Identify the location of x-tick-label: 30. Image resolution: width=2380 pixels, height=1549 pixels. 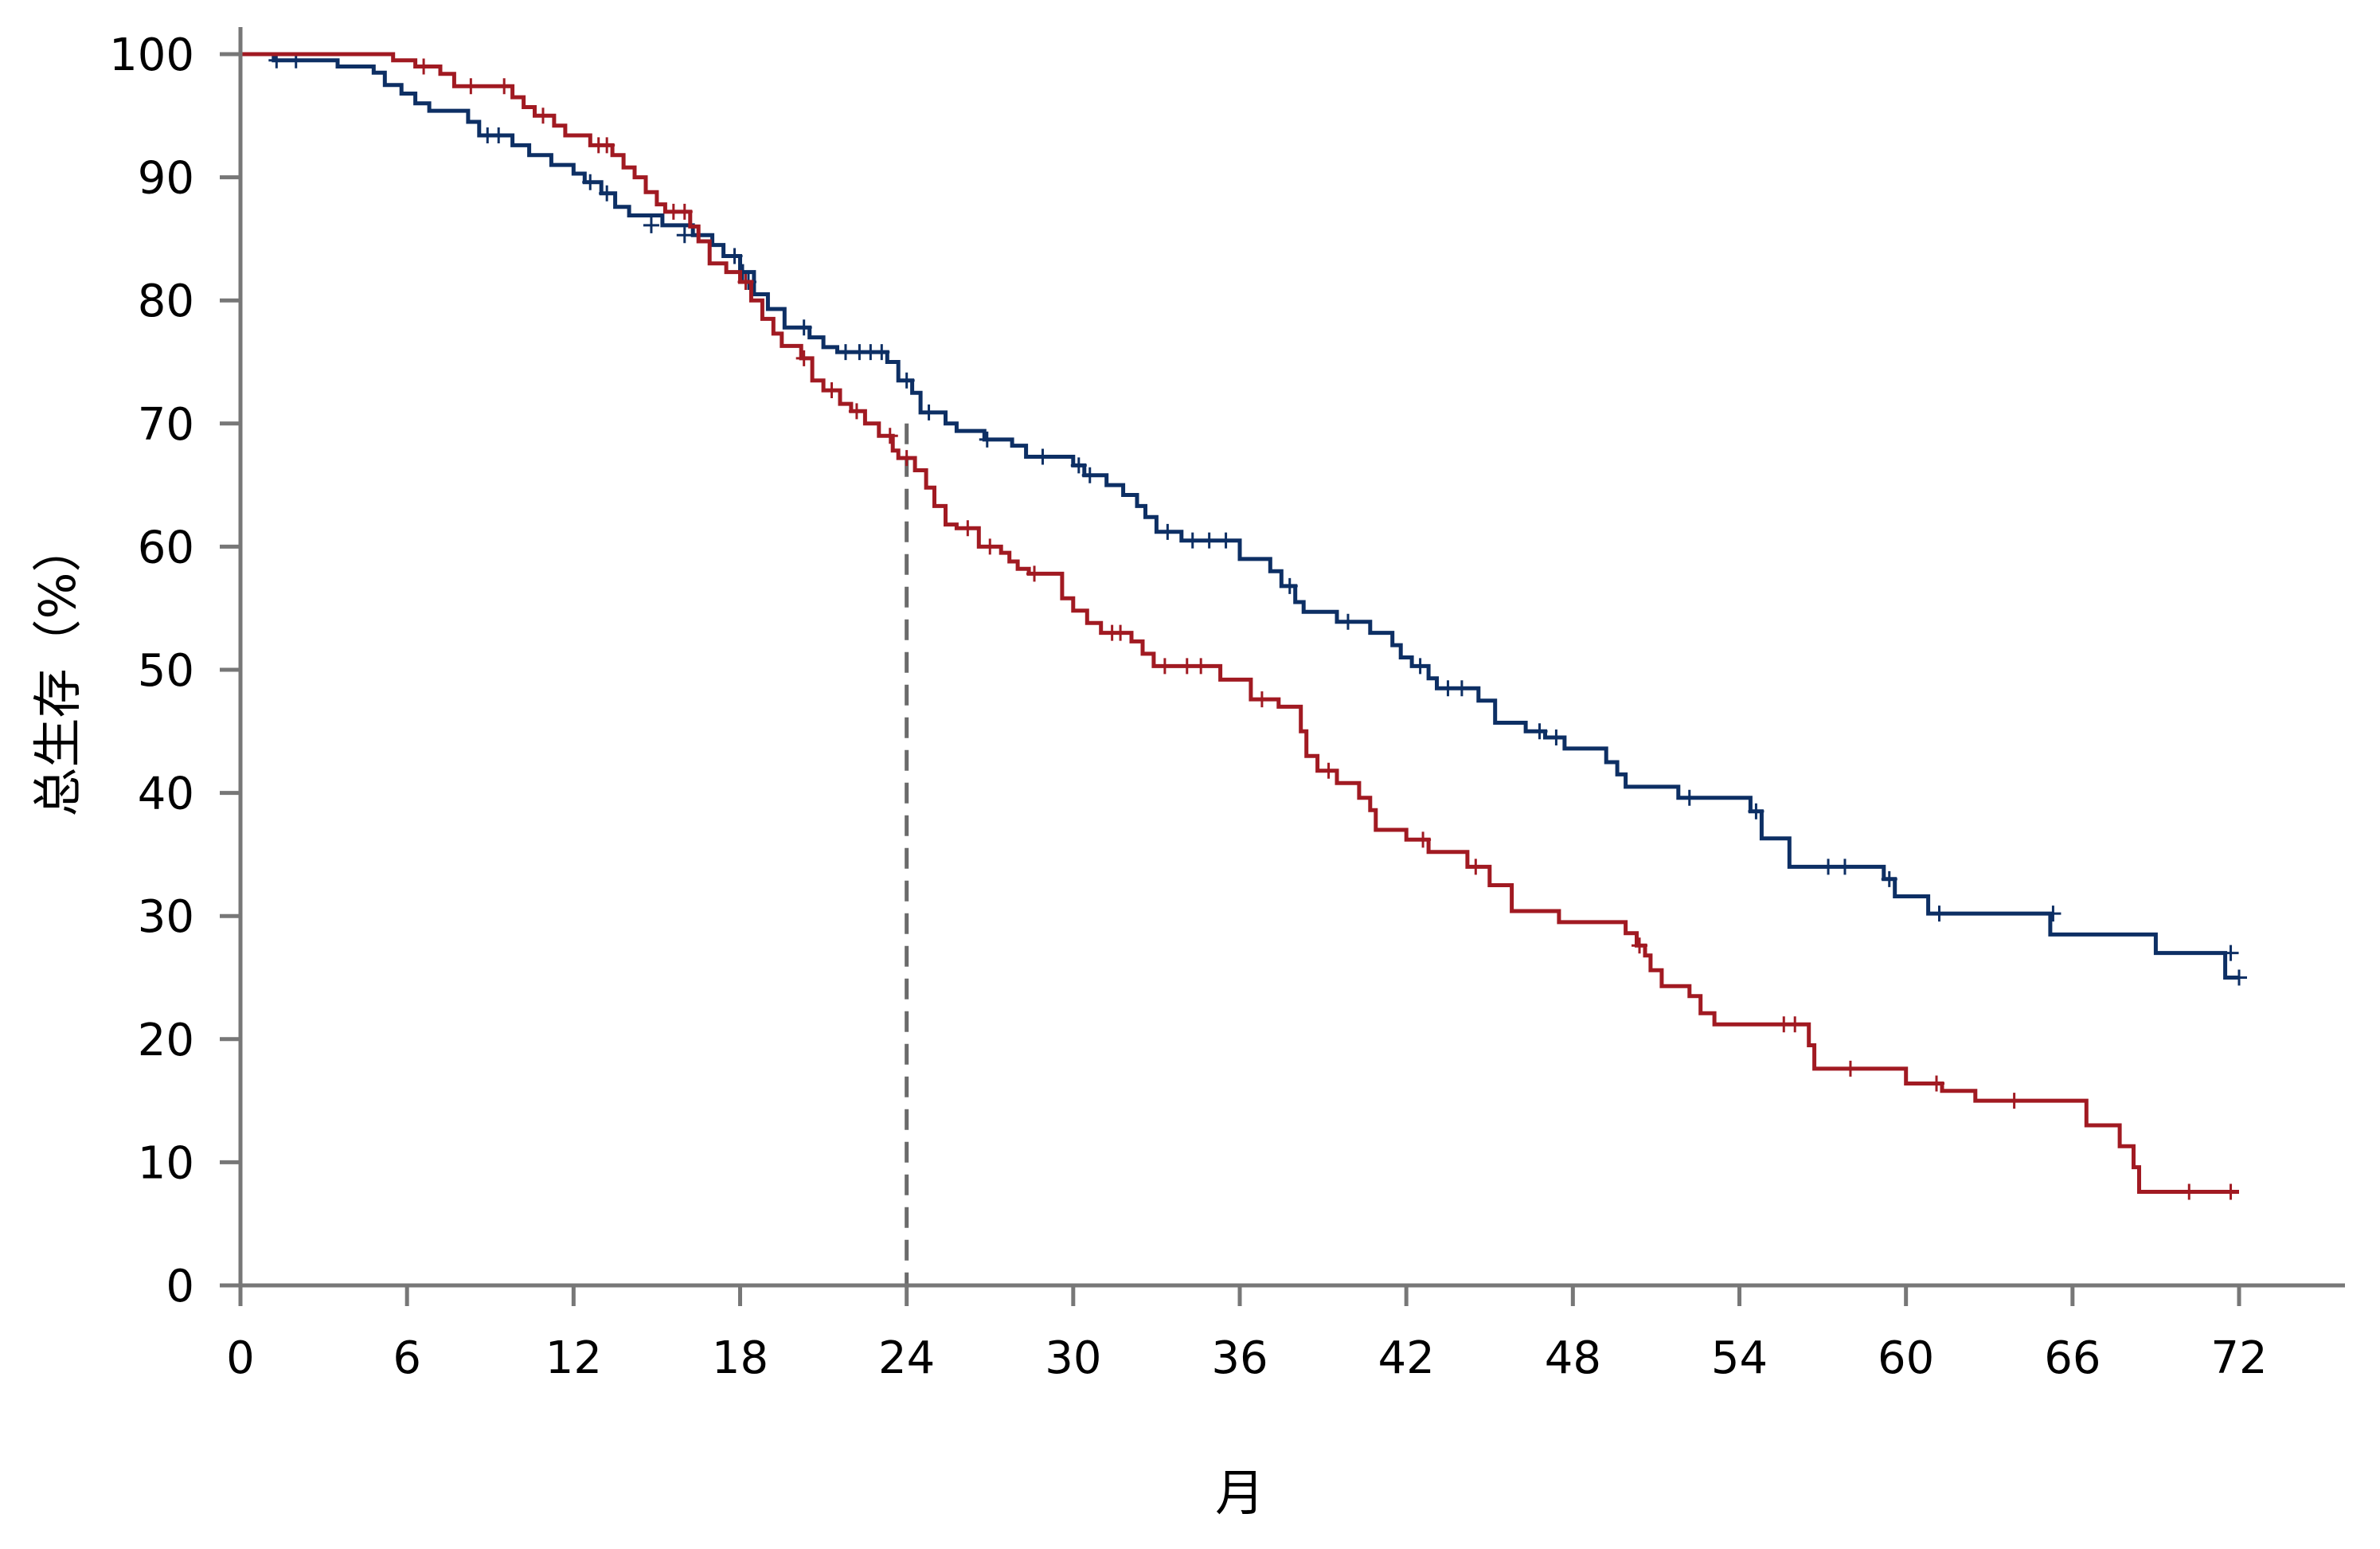
(1073, 1358).